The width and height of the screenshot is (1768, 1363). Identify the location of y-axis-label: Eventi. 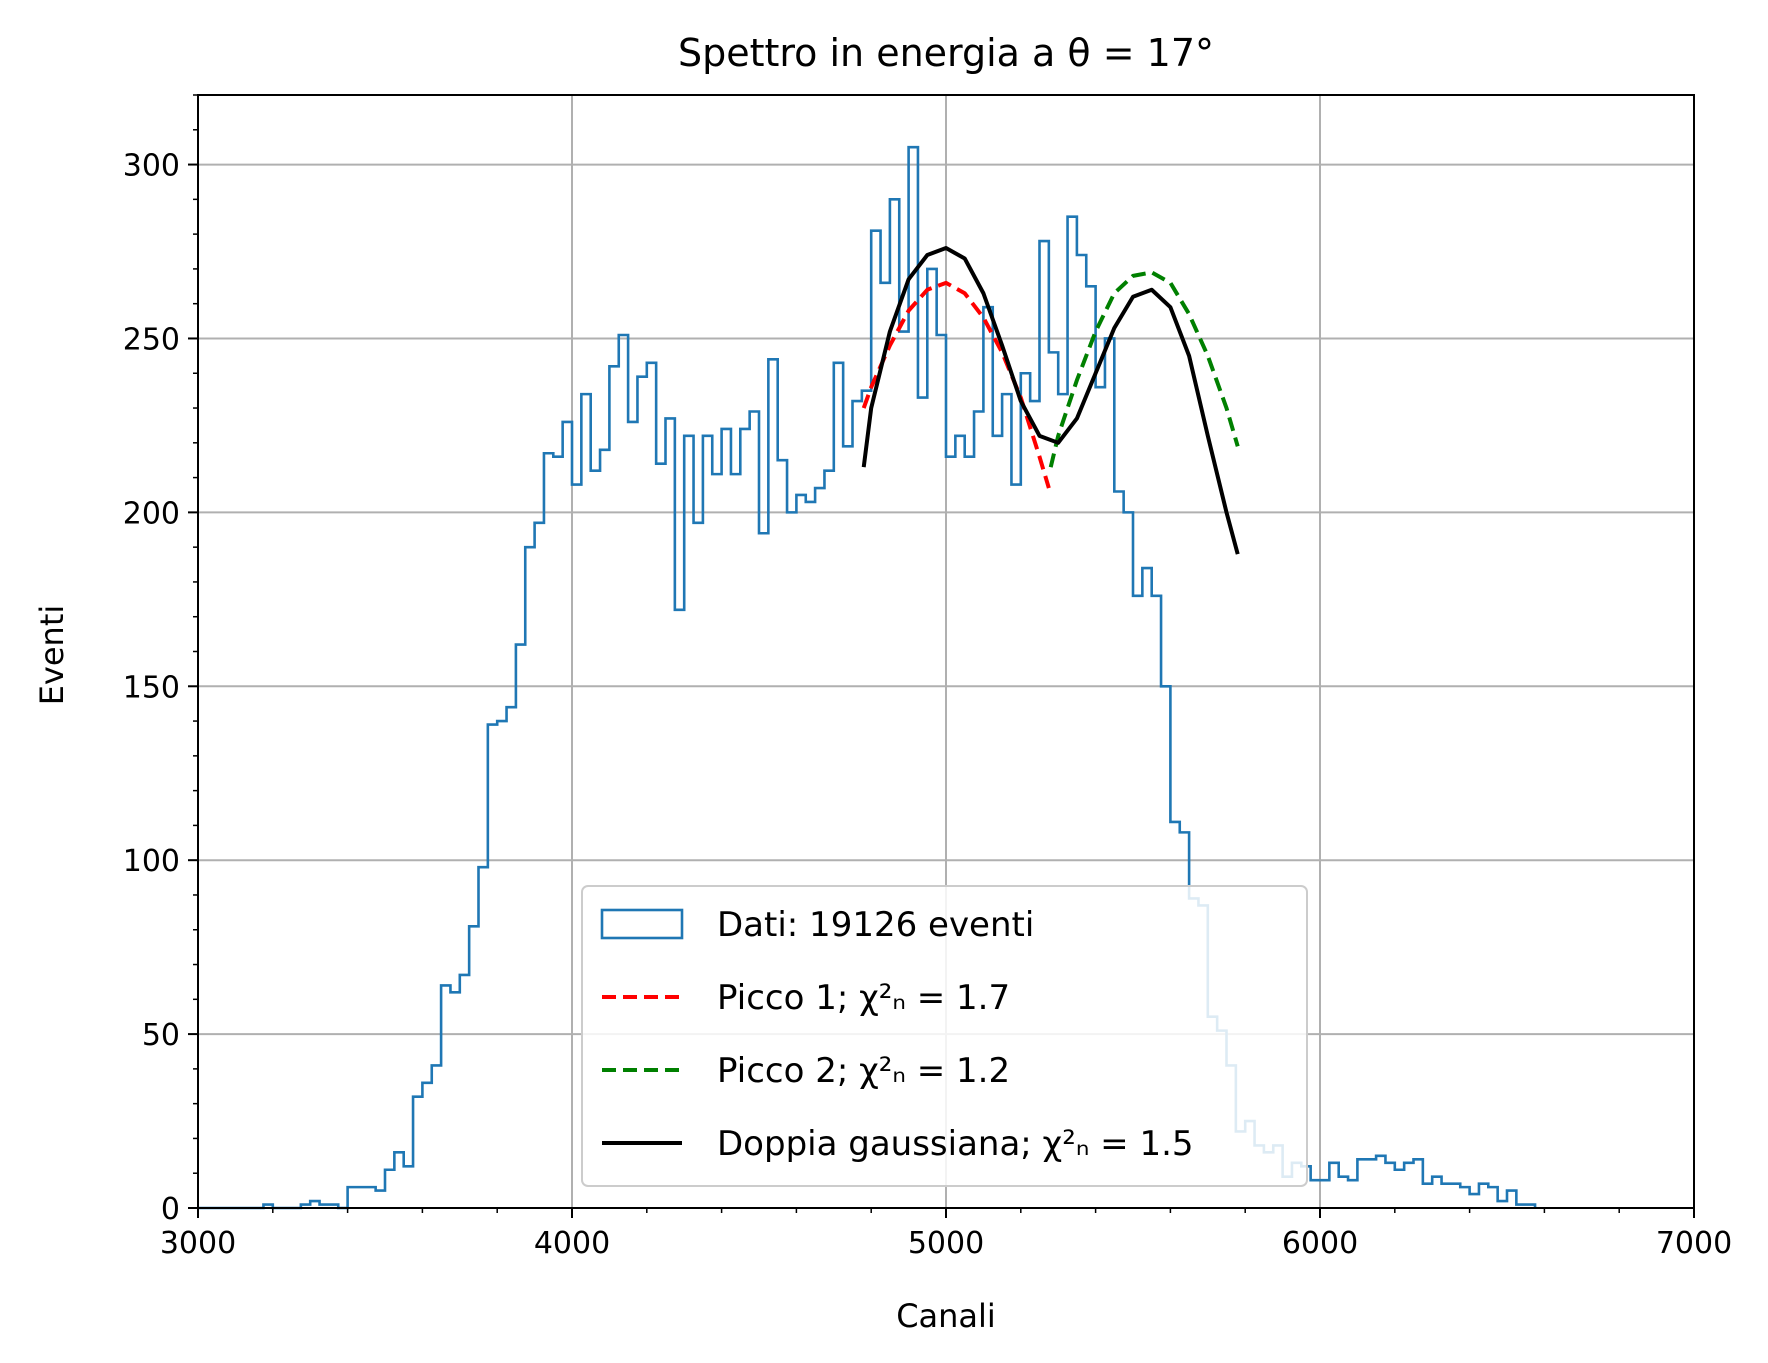
(52, 655).